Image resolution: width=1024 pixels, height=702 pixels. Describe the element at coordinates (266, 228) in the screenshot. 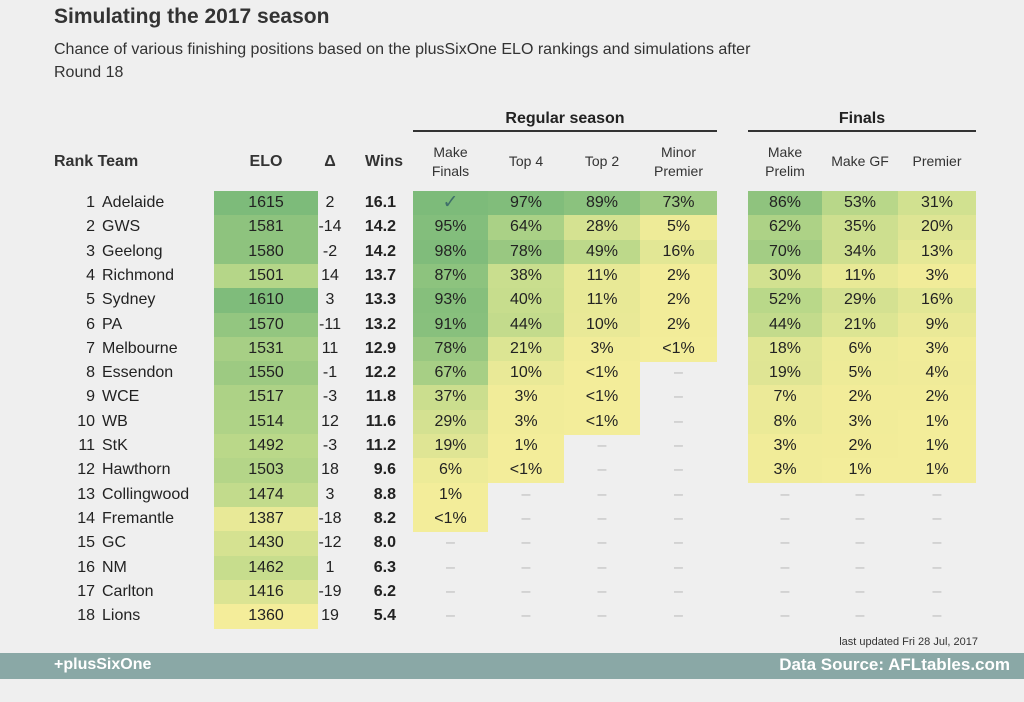

I see `elo-cell: 1581` at that location.